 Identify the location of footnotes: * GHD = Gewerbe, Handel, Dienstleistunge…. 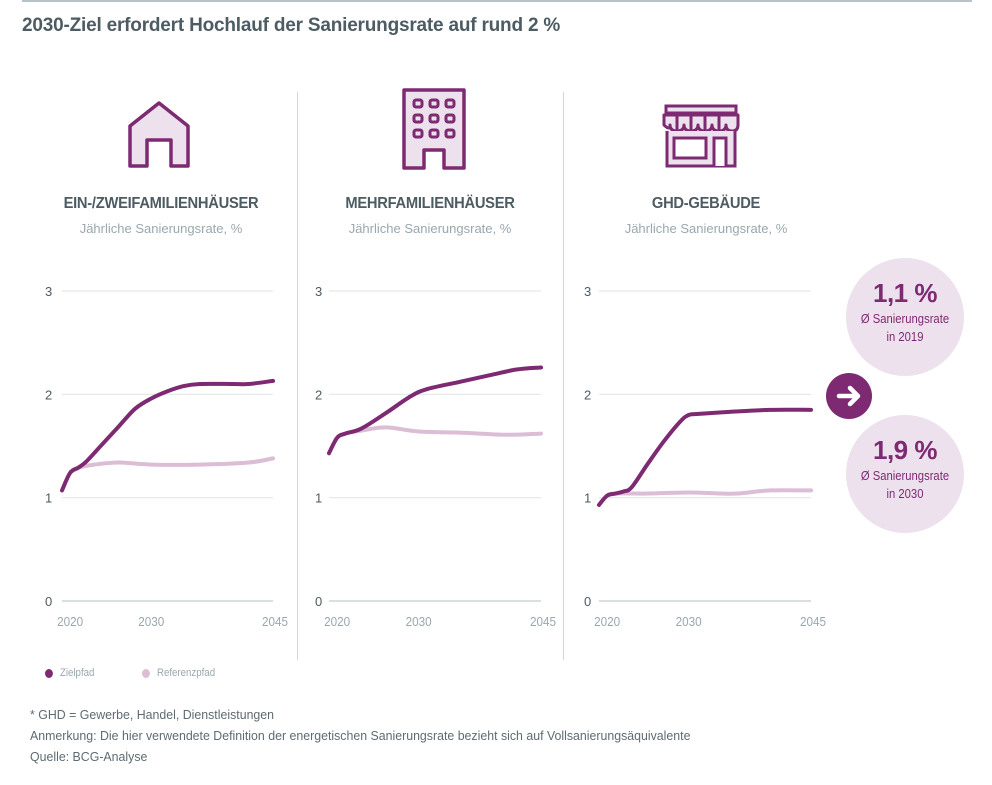
(377, 735).